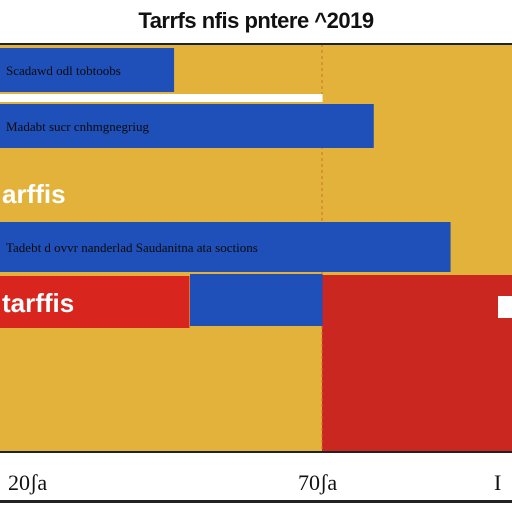 The height and width of the screenshot is (512, 512). I want to click on x-tick-label-3: I, so click(498, 482).